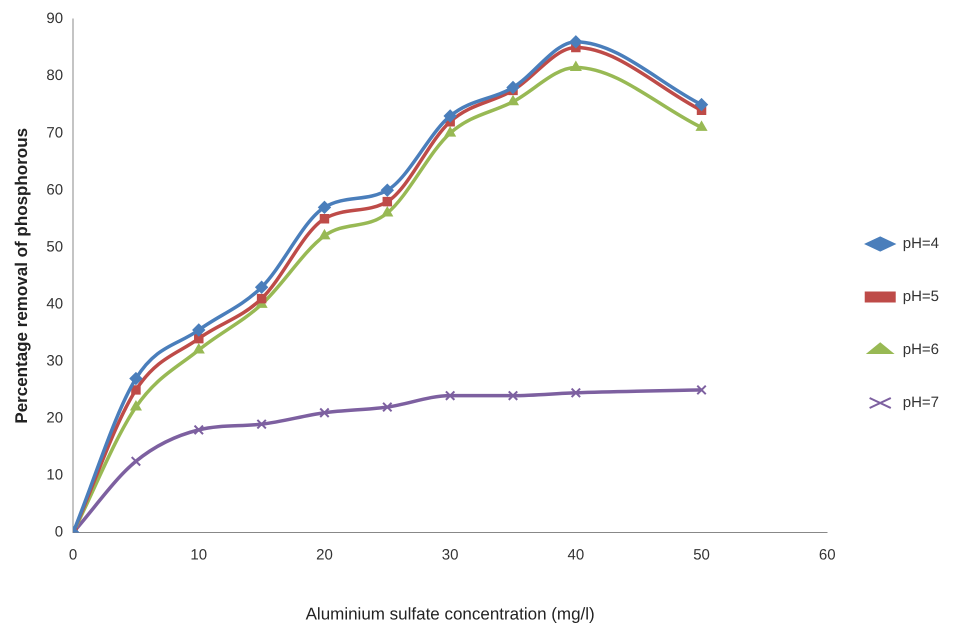  Describe the element at coordinates (55, 475) in the screenshot. I see `y-tick-label: 10` at that location.